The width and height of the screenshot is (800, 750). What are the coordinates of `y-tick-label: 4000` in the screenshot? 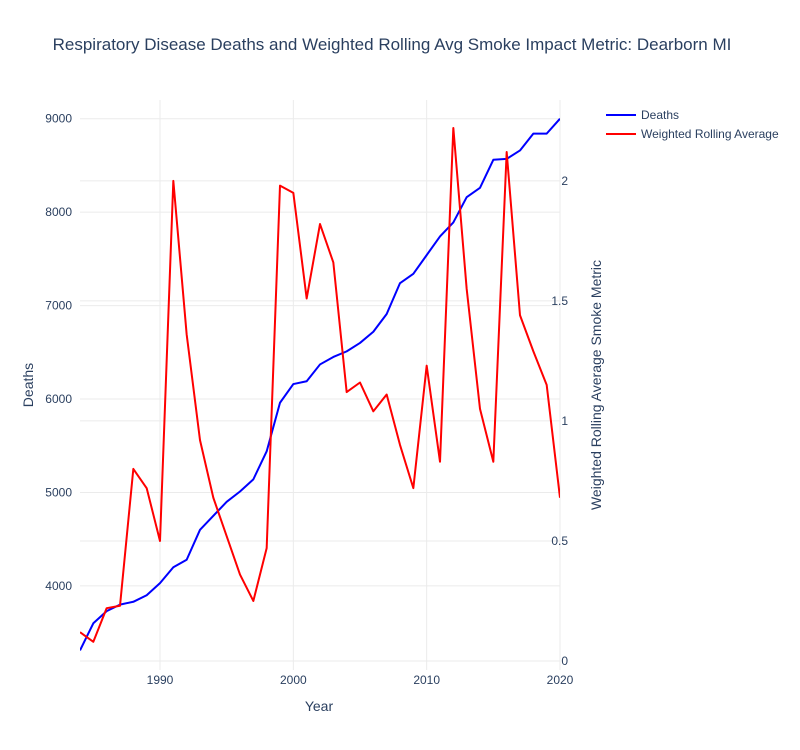 It's located at (58, 586).